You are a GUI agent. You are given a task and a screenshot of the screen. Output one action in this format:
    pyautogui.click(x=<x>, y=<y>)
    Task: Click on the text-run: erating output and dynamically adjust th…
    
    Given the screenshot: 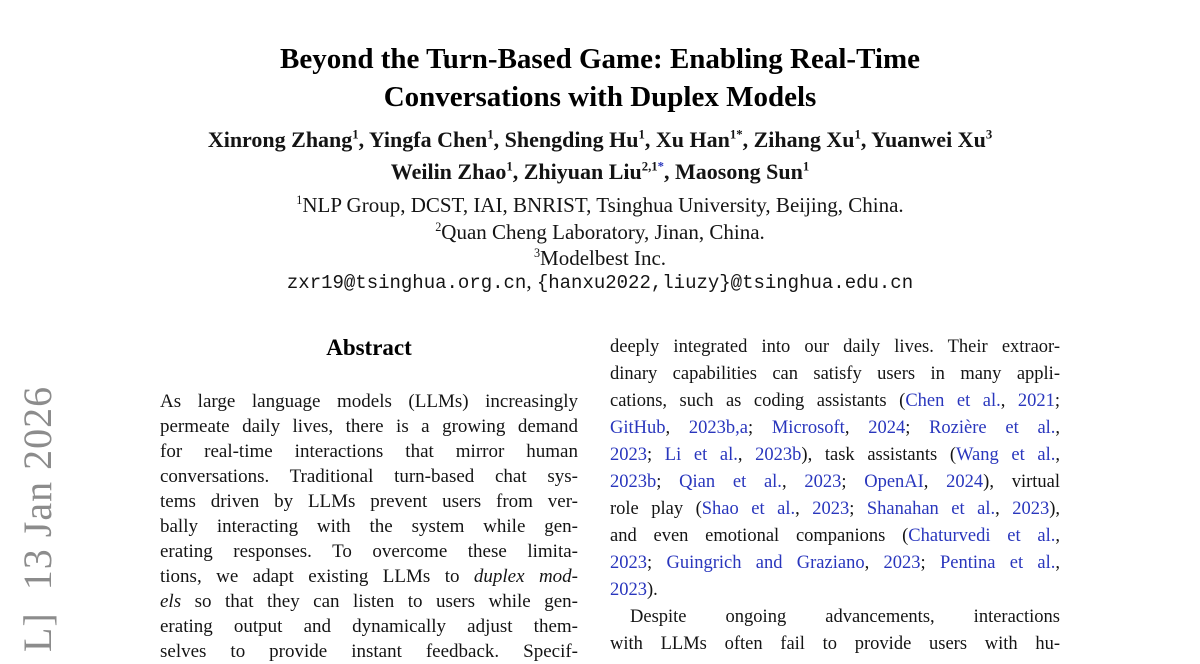 What is the action you would take?
    pyautogui.click(x=369, y=626)
    